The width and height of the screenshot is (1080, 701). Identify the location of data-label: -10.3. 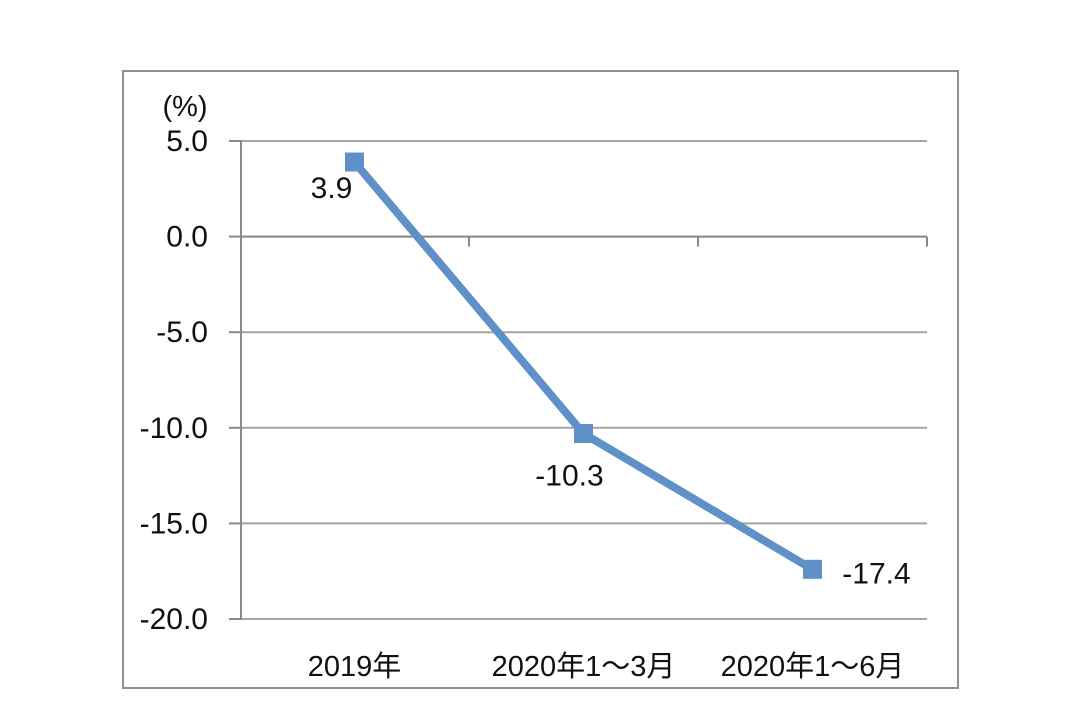
(569, 476).